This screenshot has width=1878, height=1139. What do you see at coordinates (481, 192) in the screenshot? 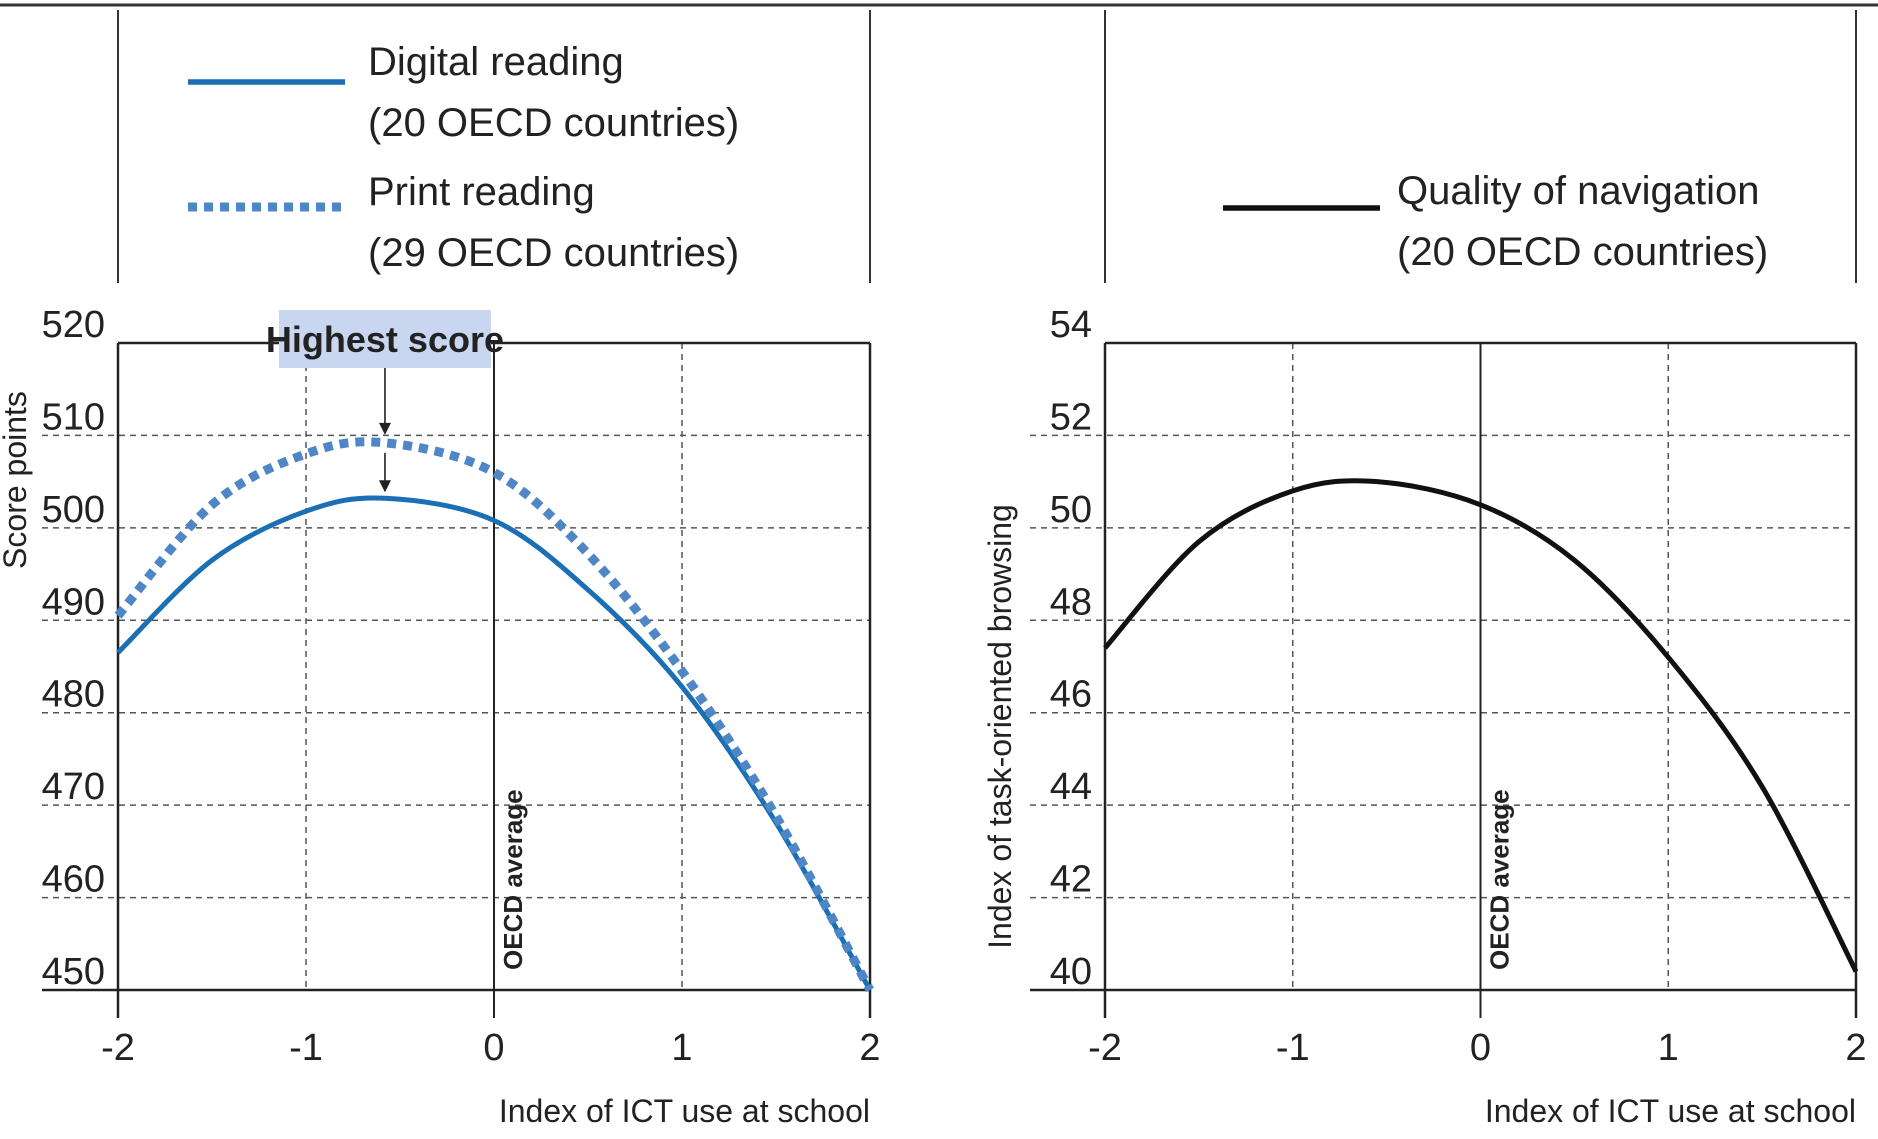
I see `legend-label-print-reading: Print reading` at bounding box center [481, 192].